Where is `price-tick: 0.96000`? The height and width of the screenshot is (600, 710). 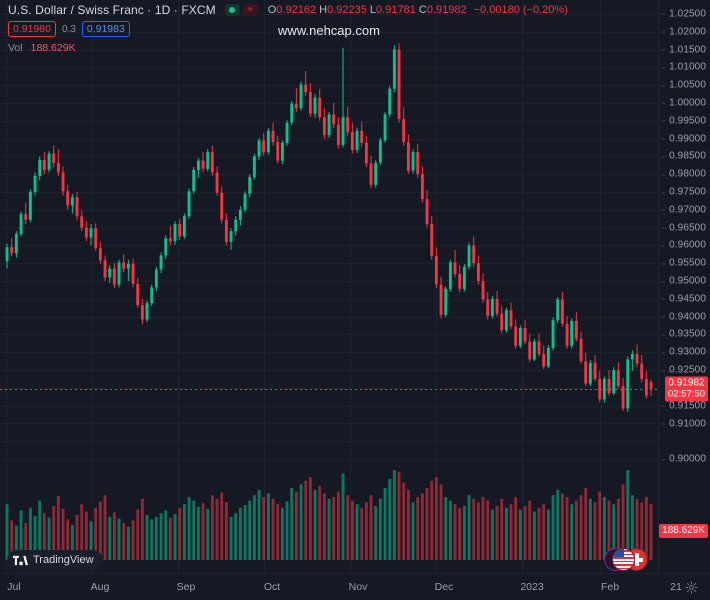
price-tick: 0.96000 is located at coordinates (683, 245).